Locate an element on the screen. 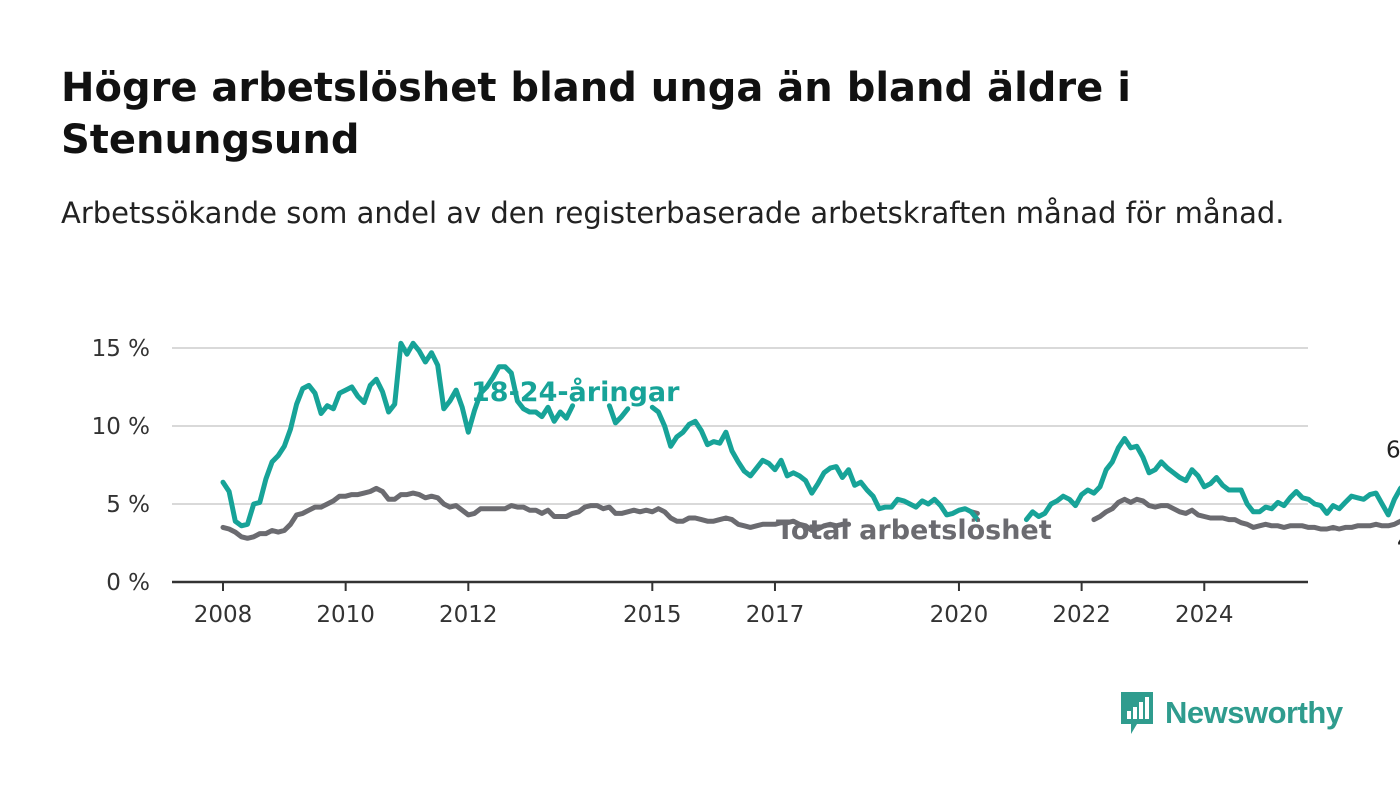  newsworthy-logo: Newsworthy is located at coordinates (1231, 713).